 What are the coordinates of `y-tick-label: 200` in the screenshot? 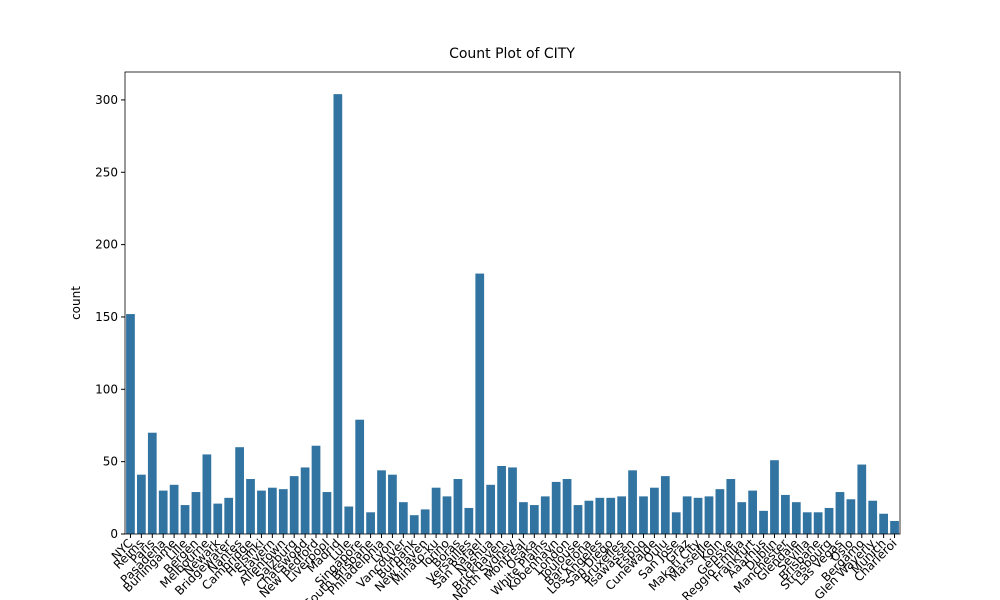 It's located at (106, 245).